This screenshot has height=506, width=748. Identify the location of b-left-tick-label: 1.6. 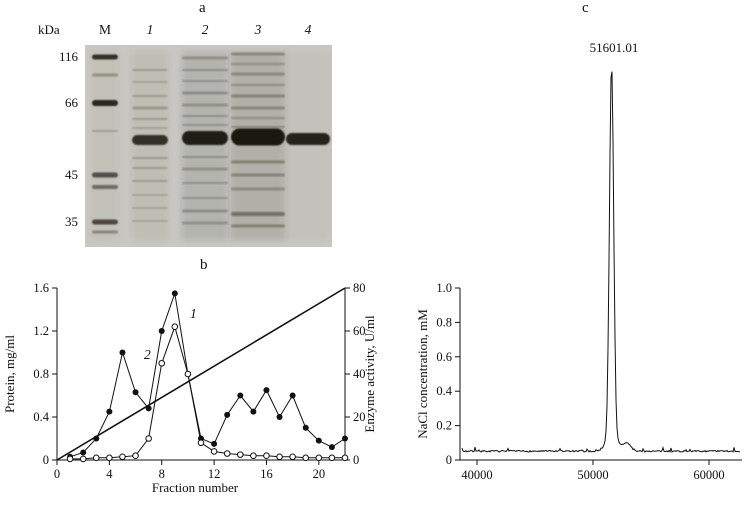
(41, 288).